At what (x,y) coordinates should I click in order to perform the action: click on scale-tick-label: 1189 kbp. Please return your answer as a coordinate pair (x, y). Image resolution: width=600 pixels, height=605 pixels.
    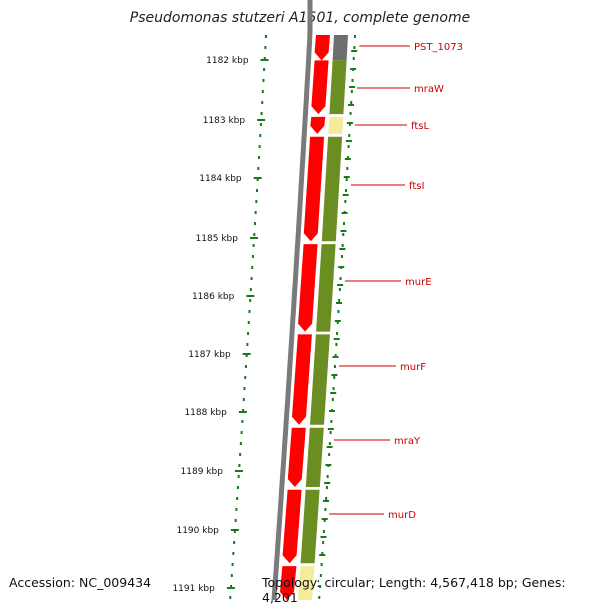
    Looking at the image, I should click on (202, 472).